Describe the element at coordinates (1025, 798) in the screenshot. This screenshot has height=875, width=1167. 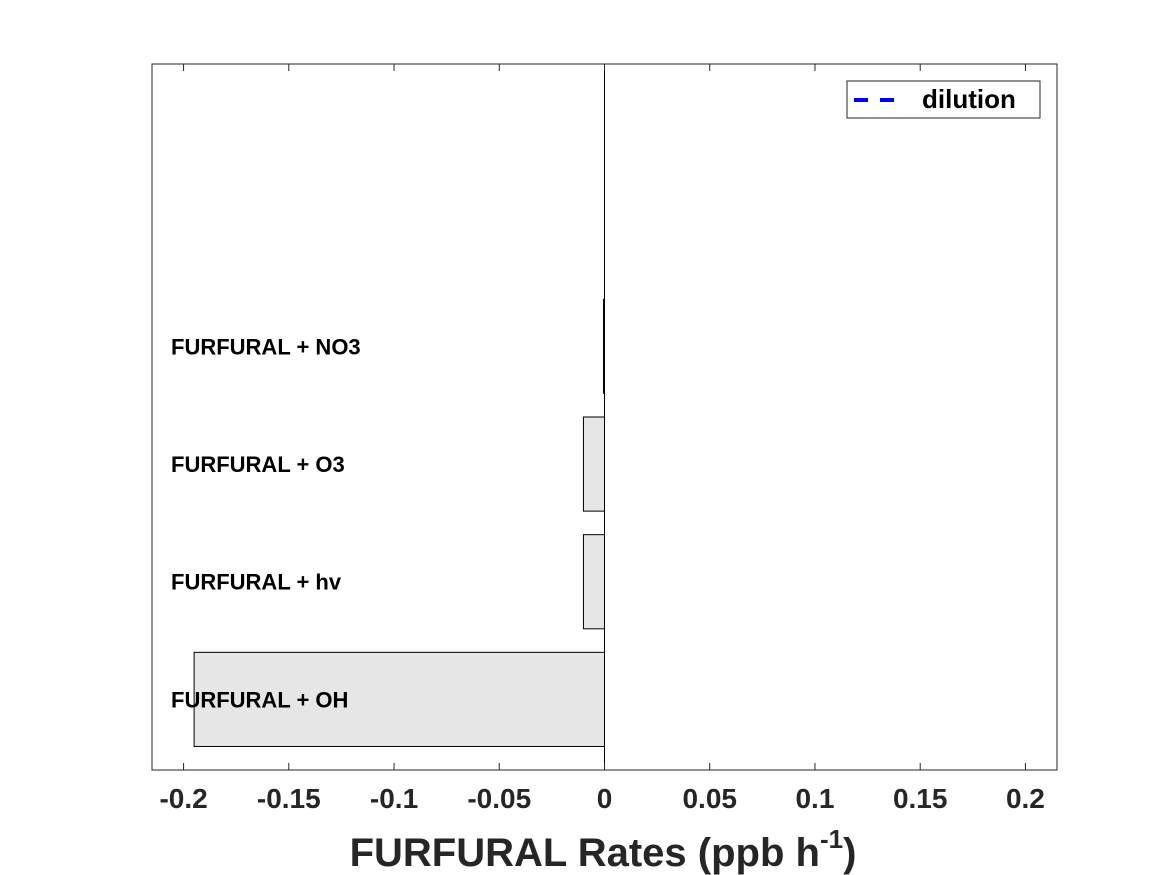
I see `x-tick-label: 0.2` at that location.